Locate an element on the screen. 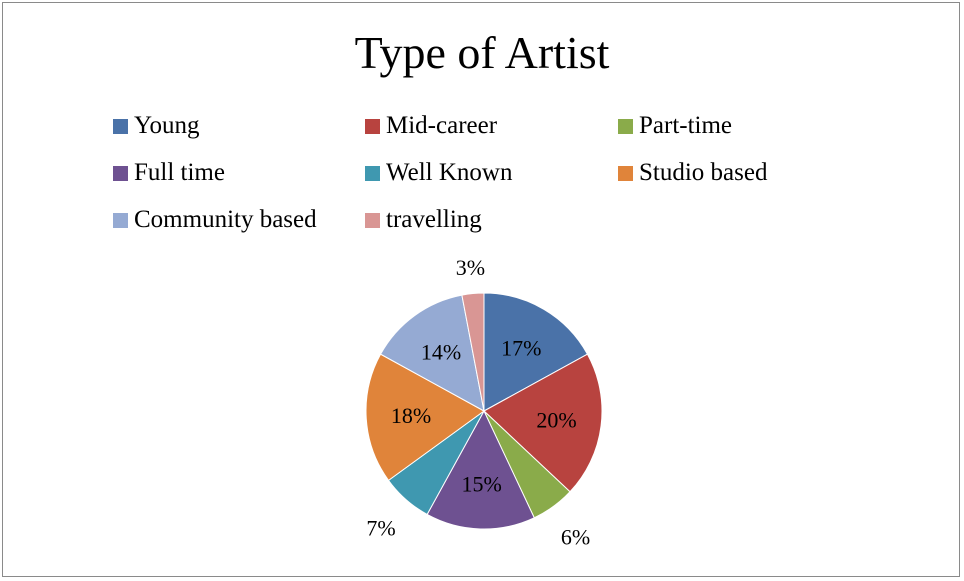 The width and height of the screenshot is (964, 581). pie-slice-mid-career is located at coordinates (543, 423).